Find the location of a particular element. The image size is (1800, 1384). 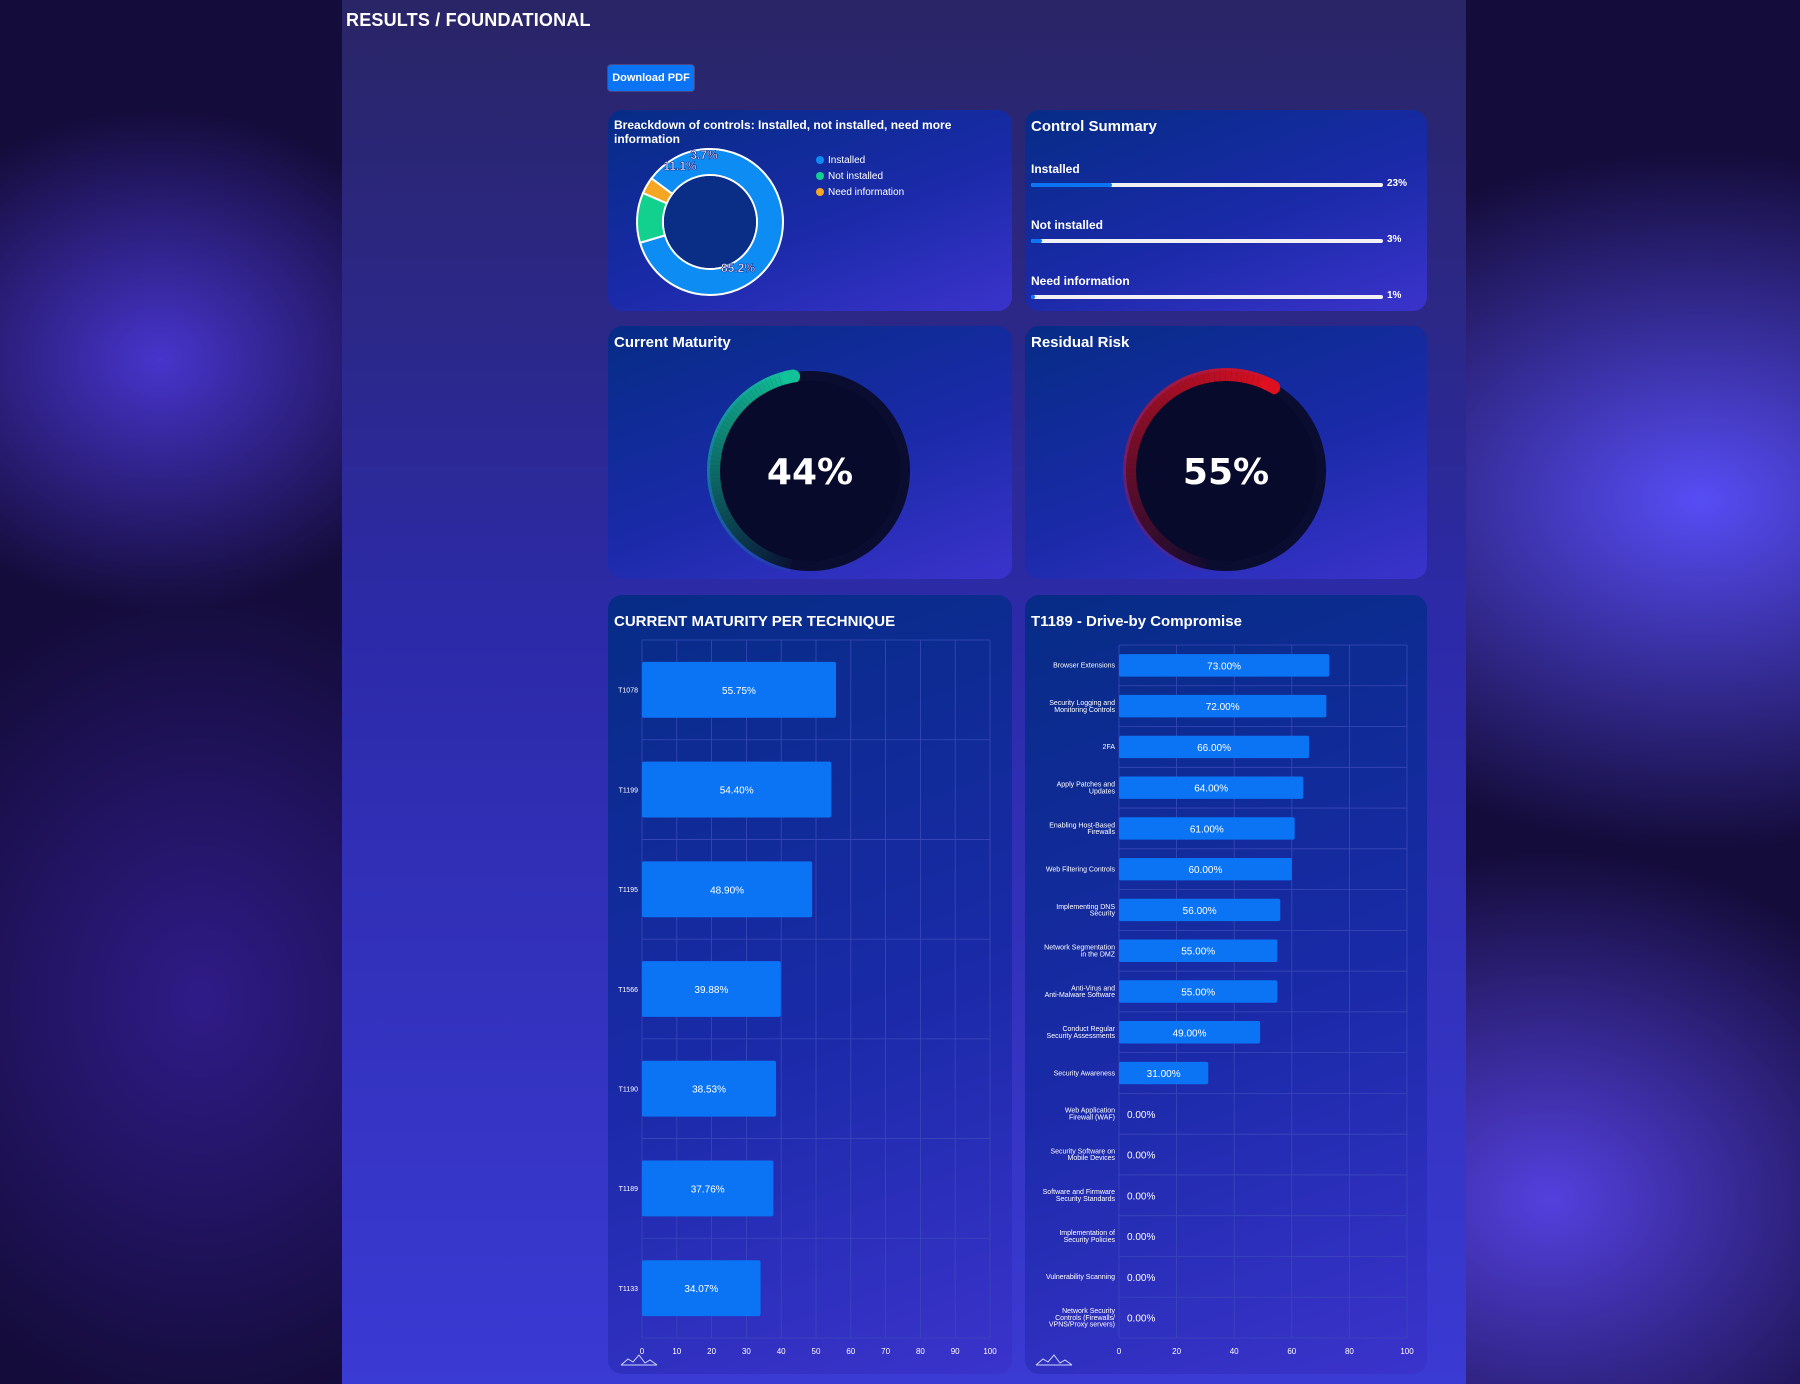

breakdown-legend: Installed Not installed Need information is located at coordinates (860, 176).